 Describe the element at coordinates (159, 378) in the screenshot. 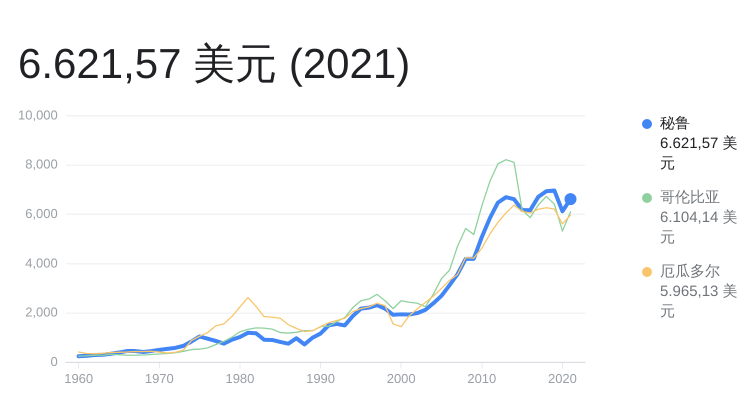

I see `x-tick-label: 1970` at that location.